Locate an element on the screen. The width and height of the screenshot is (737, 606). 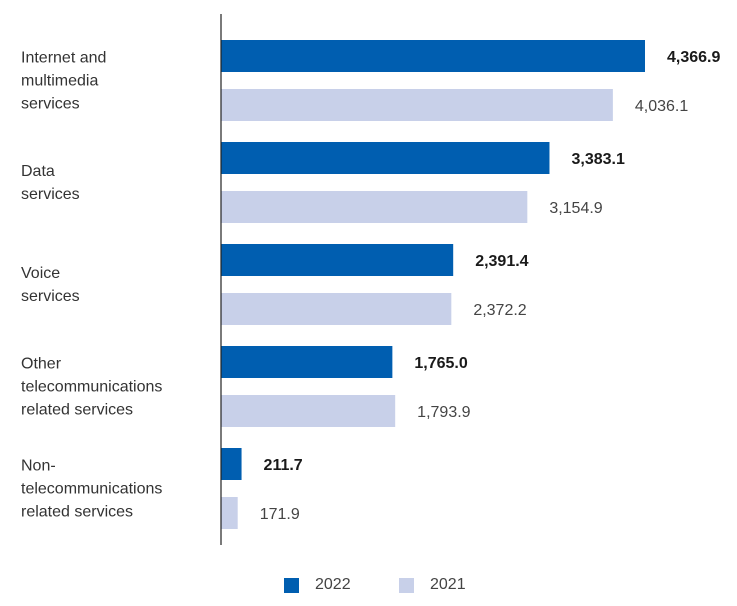
legend-item-2022: 2022 is located at coordinates (317, 585).